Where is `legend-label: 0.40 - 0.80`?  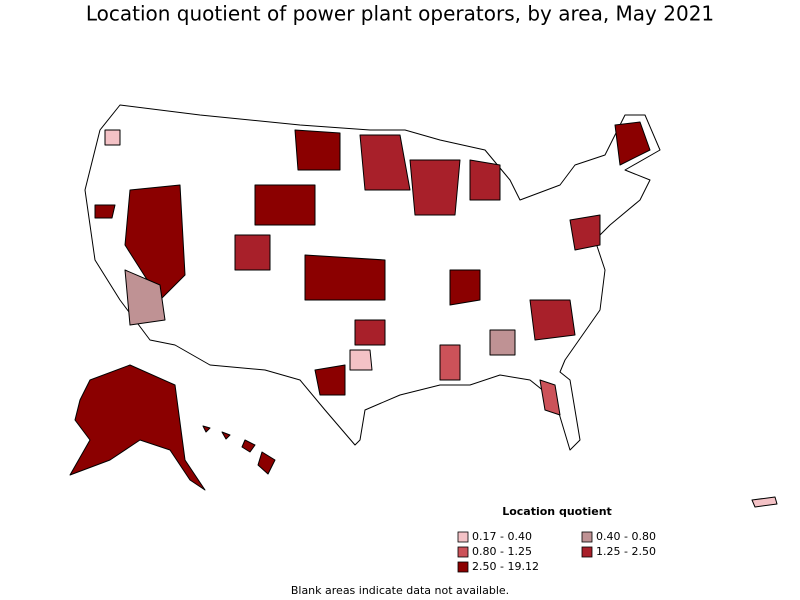
legend-label: 0.40 - 0.80 is located at coordinates (626, 536).